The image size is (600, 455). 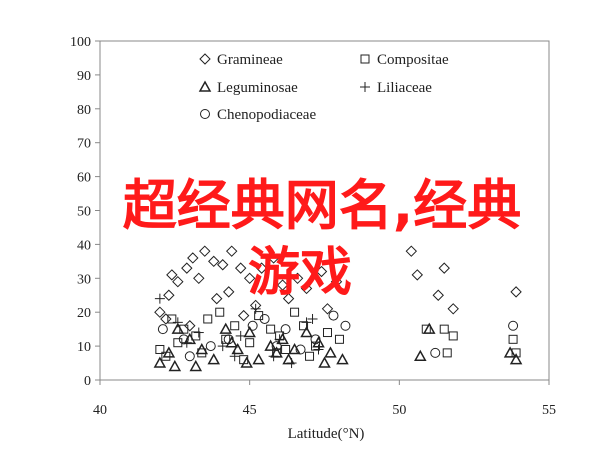 I want to click on y-tick-label: 50, so click(x=84, y=212).